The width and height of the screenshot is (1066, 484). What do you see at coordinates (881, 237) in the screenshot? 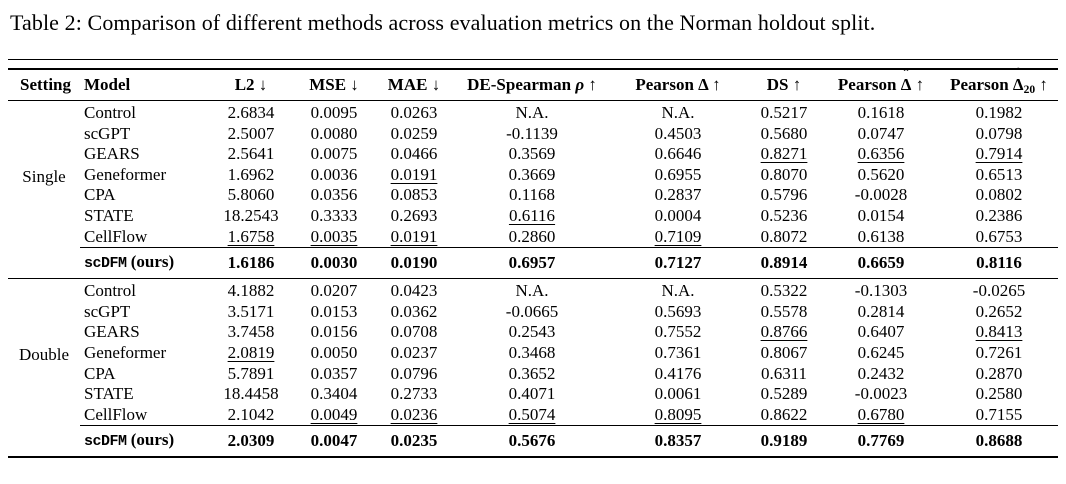
I see `metric-value: 0.6138` at bounding box center [881, 237].